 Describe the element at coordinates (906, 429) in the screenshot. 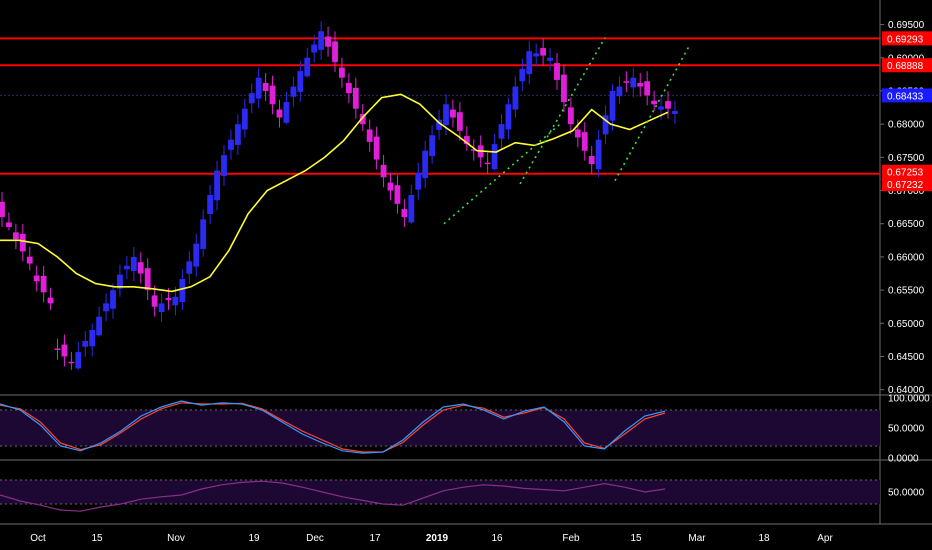

I see `stochastic-tick-label: 50.0000` at that location.